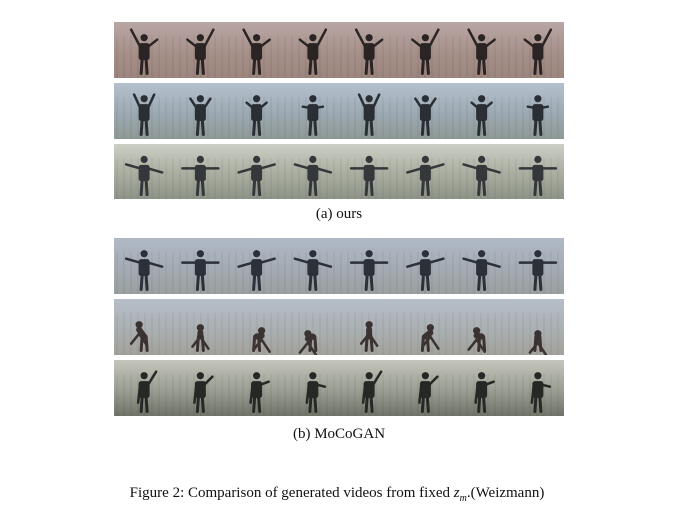 The image size is (674, 524). I want to click on subfigure-caption-ours: (a) ours, so click(339, 214).